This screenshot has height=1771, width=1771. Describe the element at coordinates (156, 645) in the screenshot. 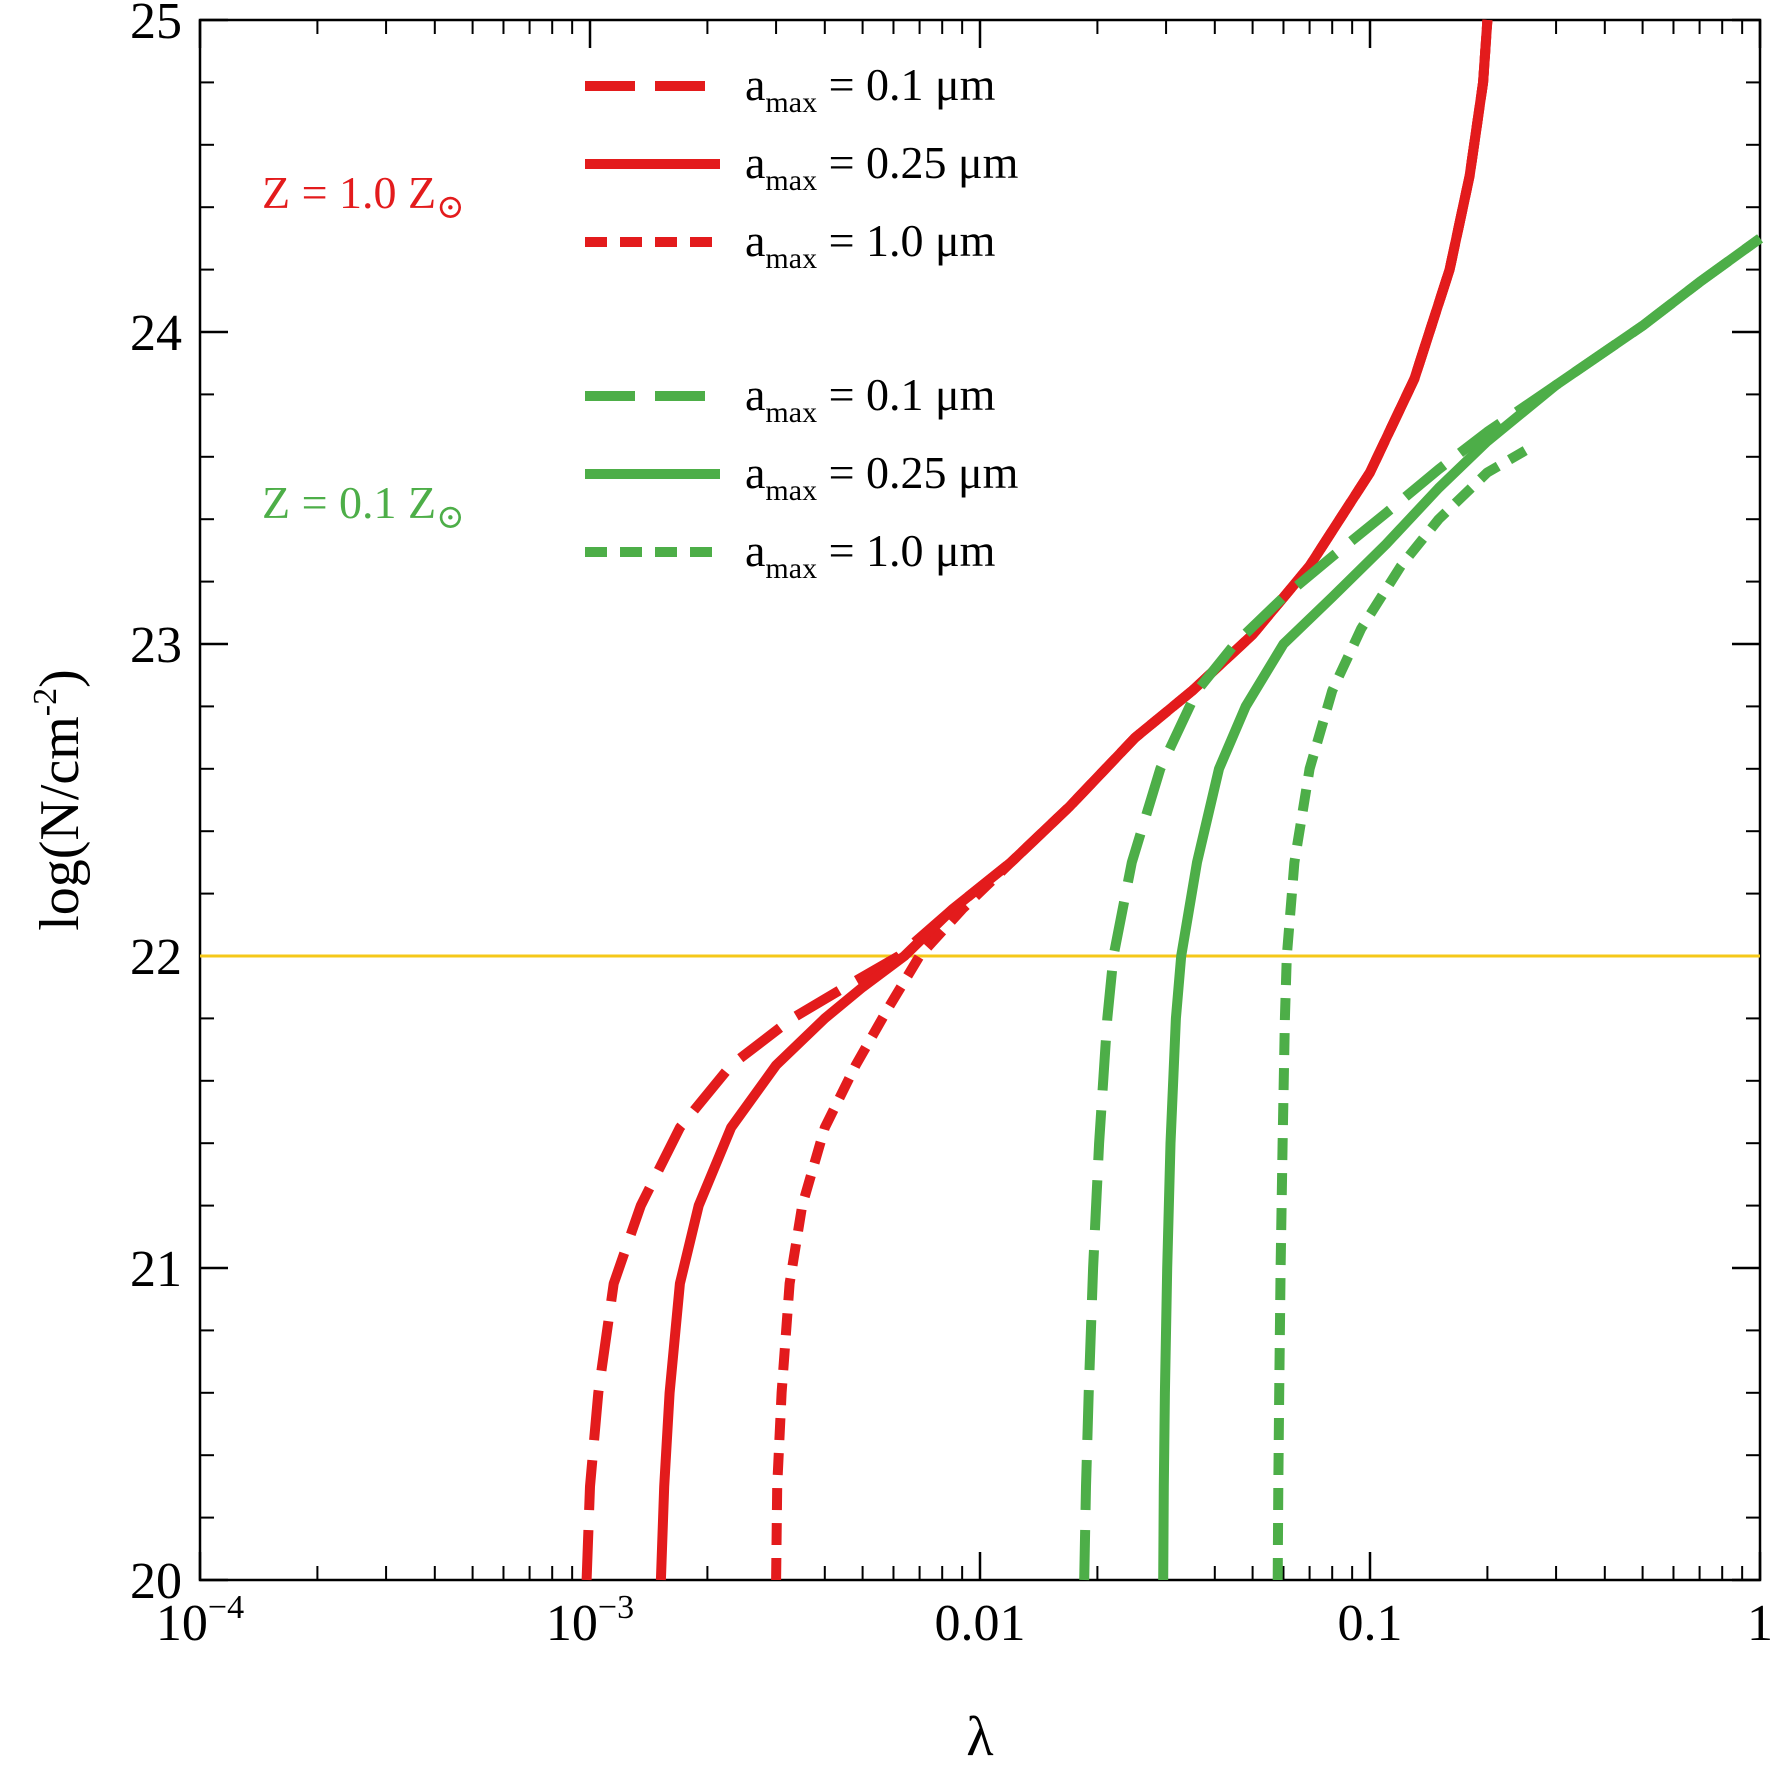

I see `y-tick-label: 23` at that location.